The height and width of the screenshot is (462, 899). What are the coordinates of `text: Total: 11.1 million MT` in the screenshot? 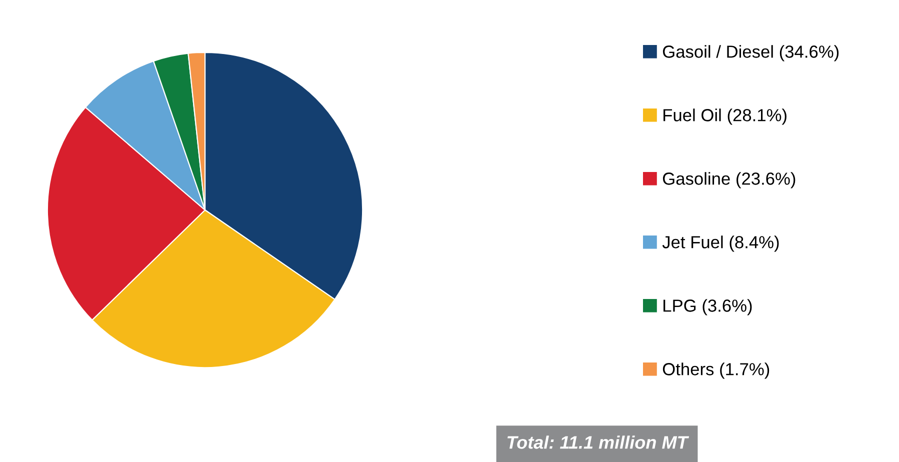 It's located at (599, 442).